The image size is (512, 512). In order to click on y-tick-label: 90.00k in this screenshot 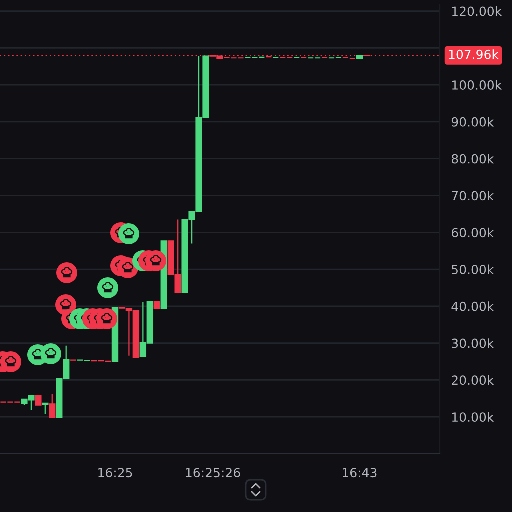, I will do `click(473, 122)`.